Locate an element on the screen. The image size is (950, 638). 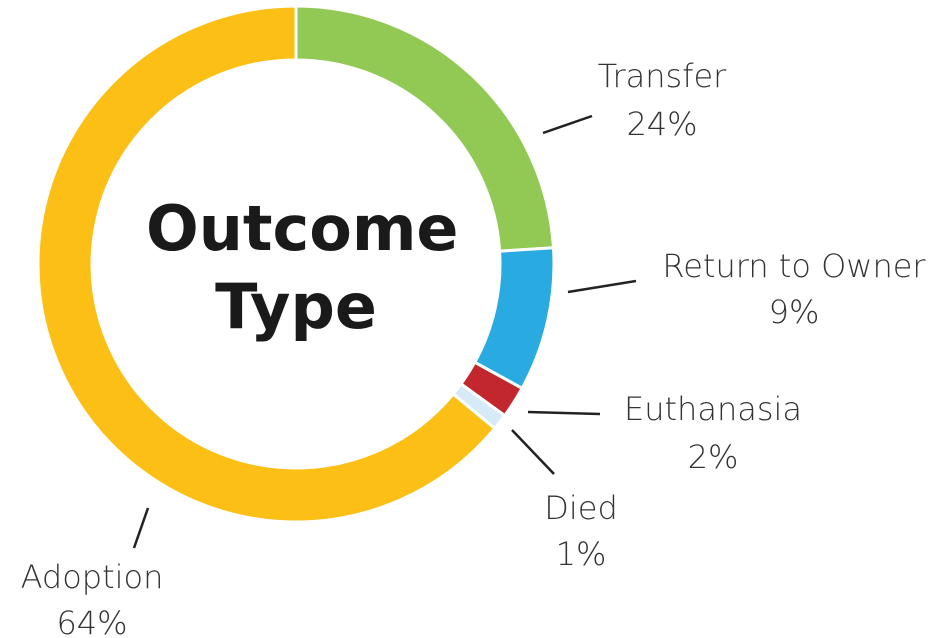
slice-label: Return to Owner is located at coordinates (794, 266).